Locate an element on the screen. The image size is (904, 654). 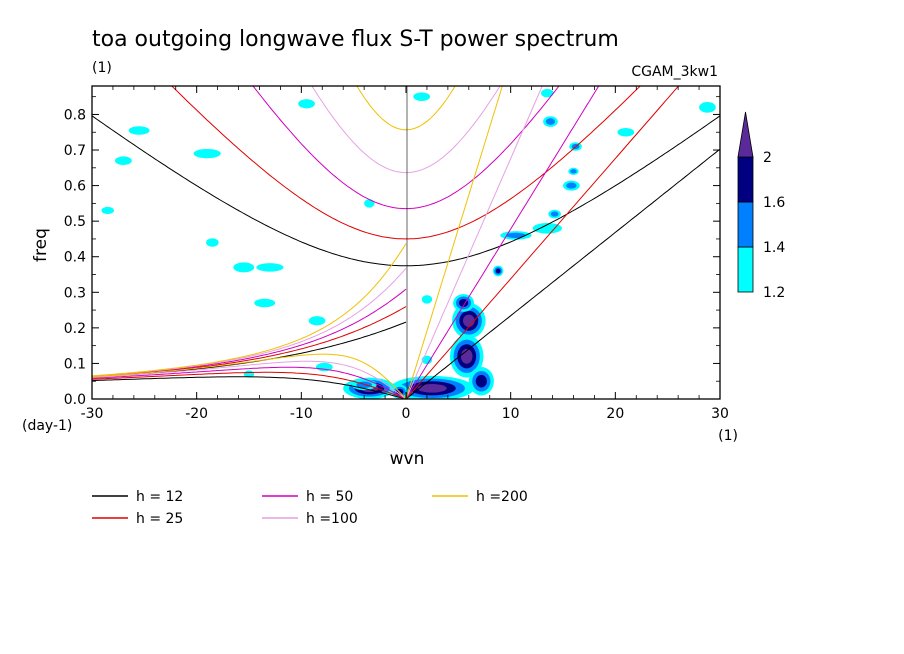
y-tick-label: 0.3 is located at coordinates (75, 293).